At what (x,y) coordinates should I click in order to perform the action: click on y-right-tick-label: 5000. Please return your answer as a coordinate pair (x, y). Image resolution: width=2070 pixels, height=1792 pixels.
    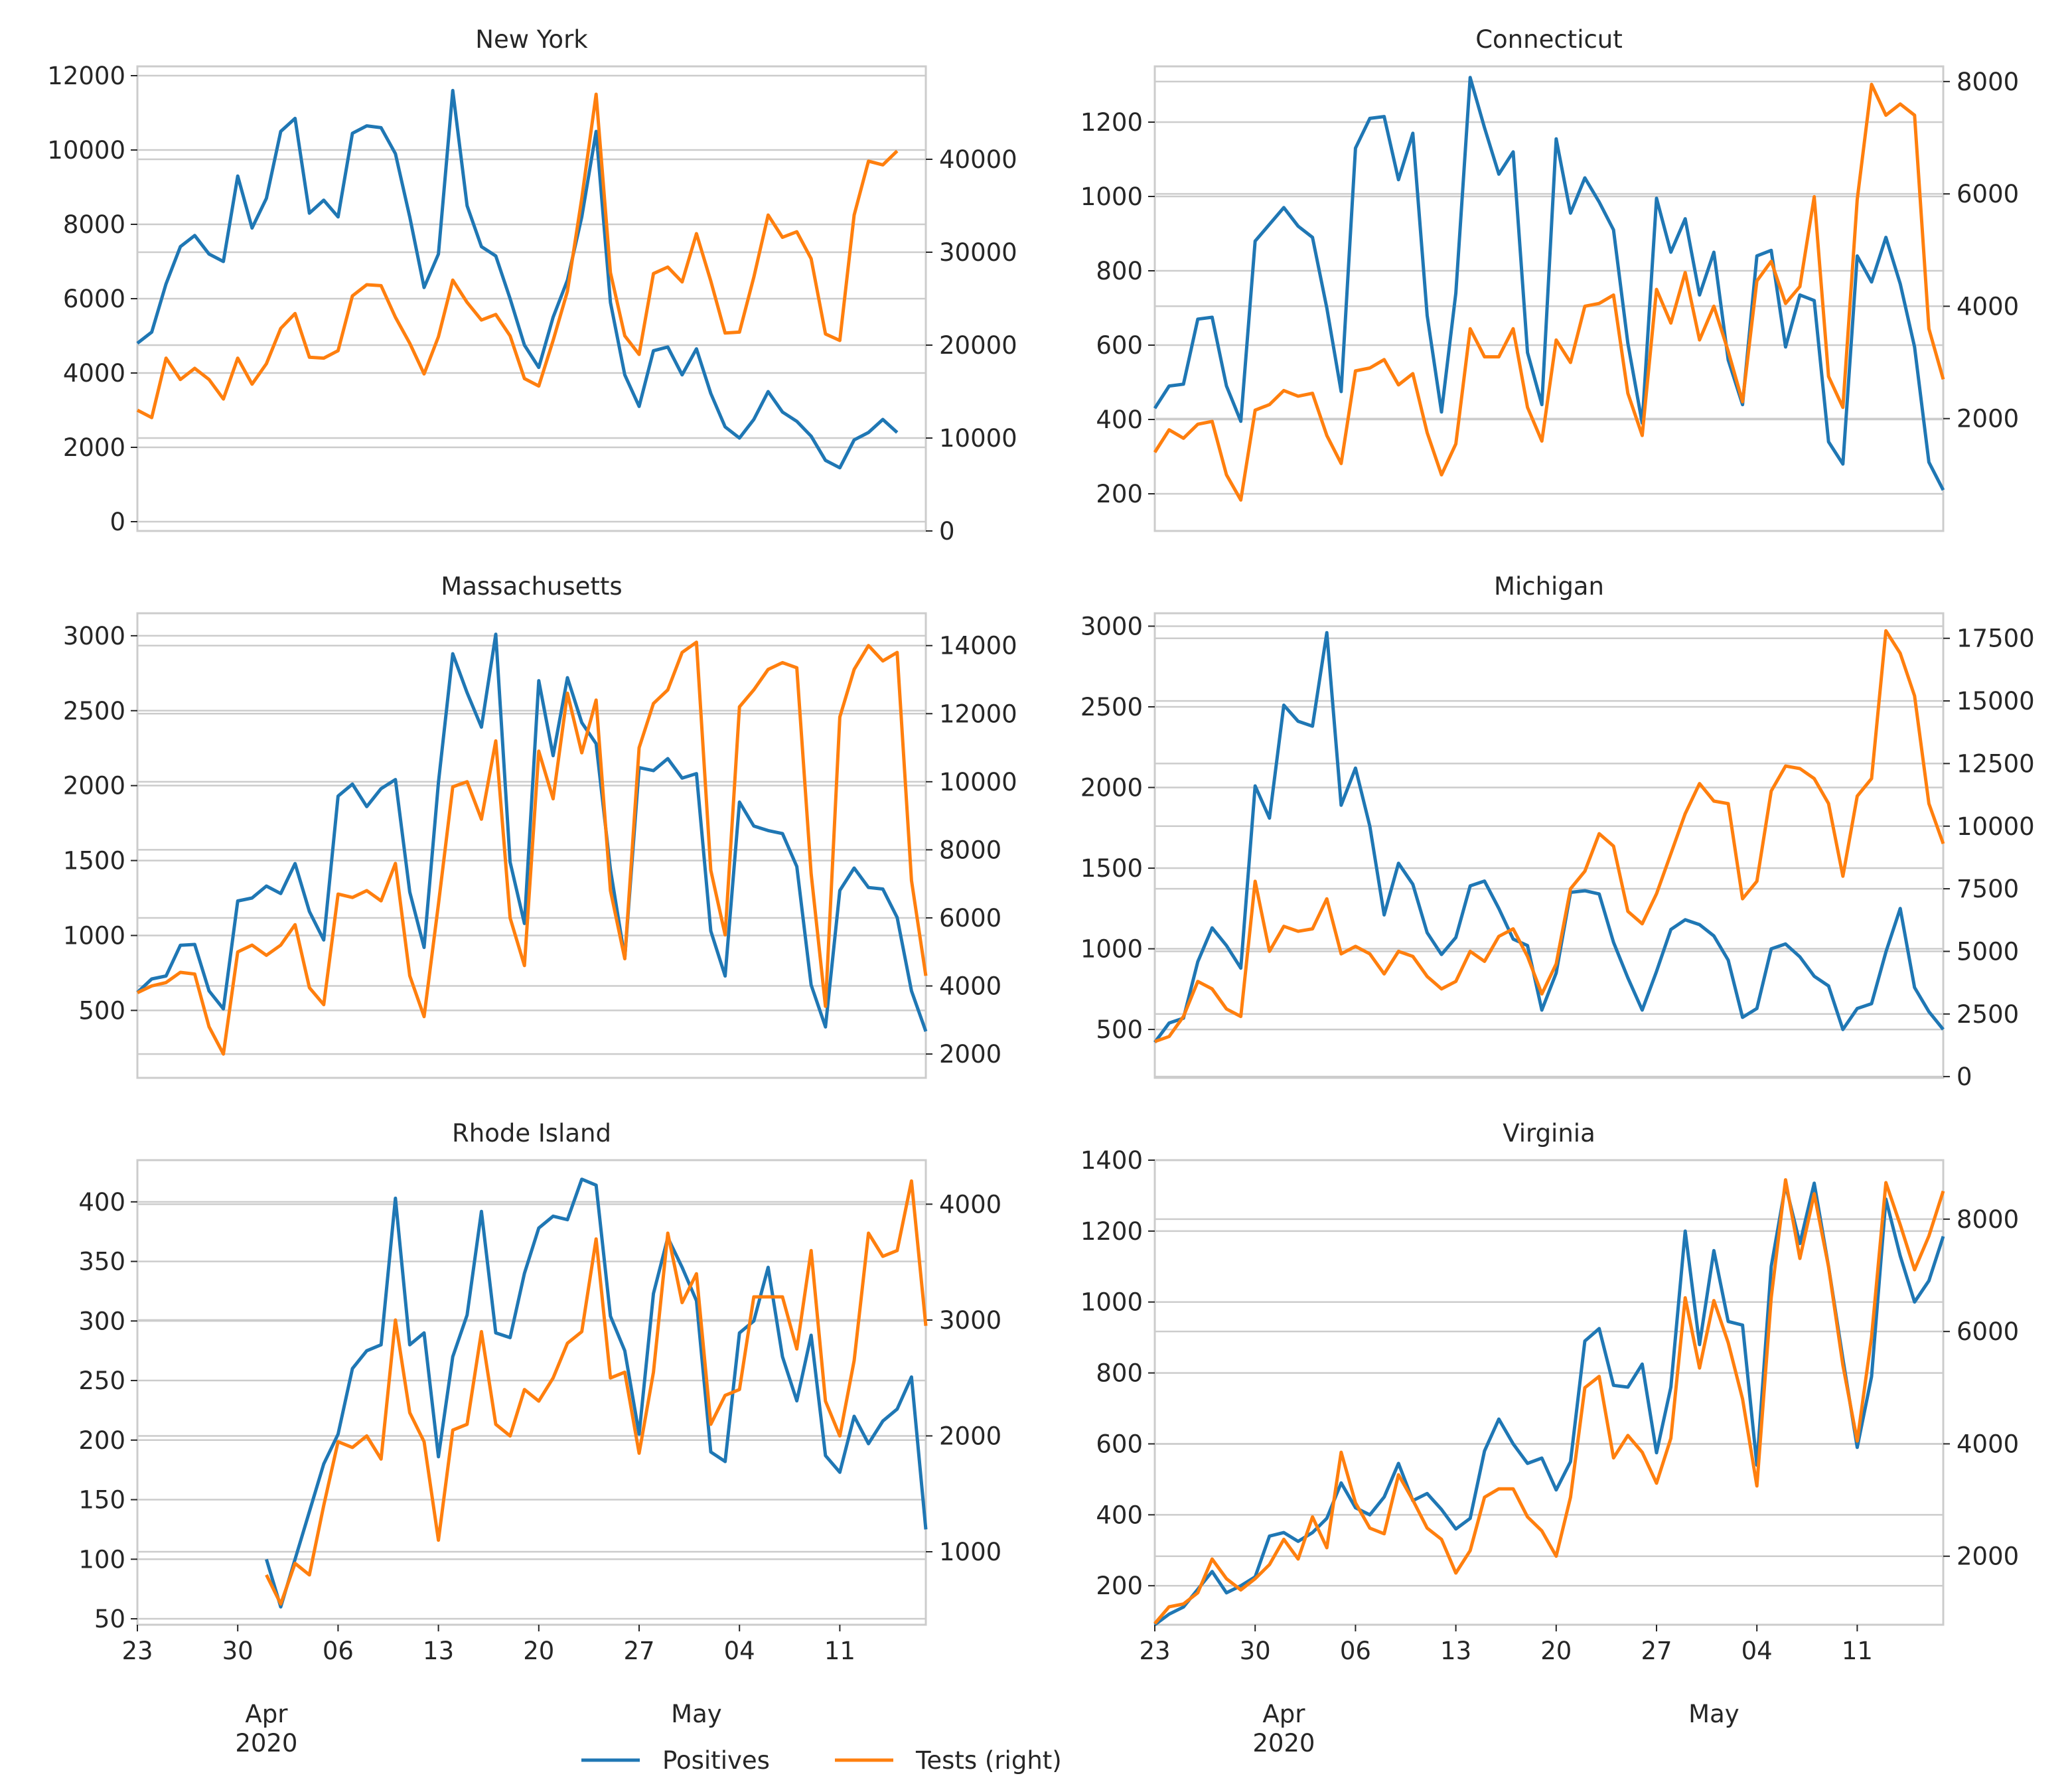
    Looking at the image, I should click on (1988, 951).